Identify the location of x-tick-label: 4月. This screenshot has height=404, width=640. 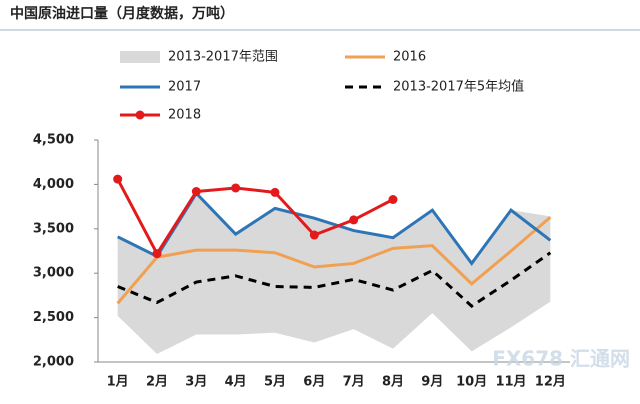
(236, 382).